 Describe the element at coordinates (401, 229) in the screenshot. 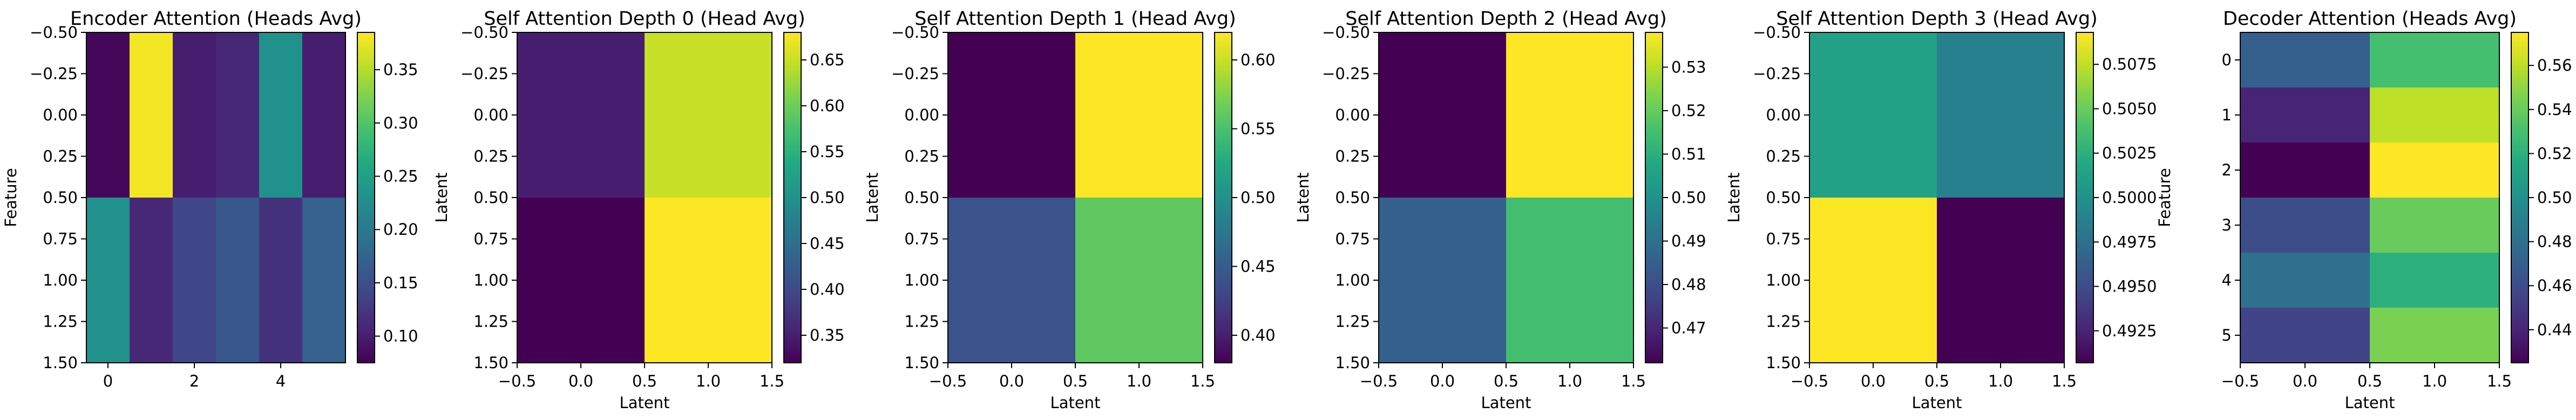

I see `colorbar-tick-label: 0.20` at that location.